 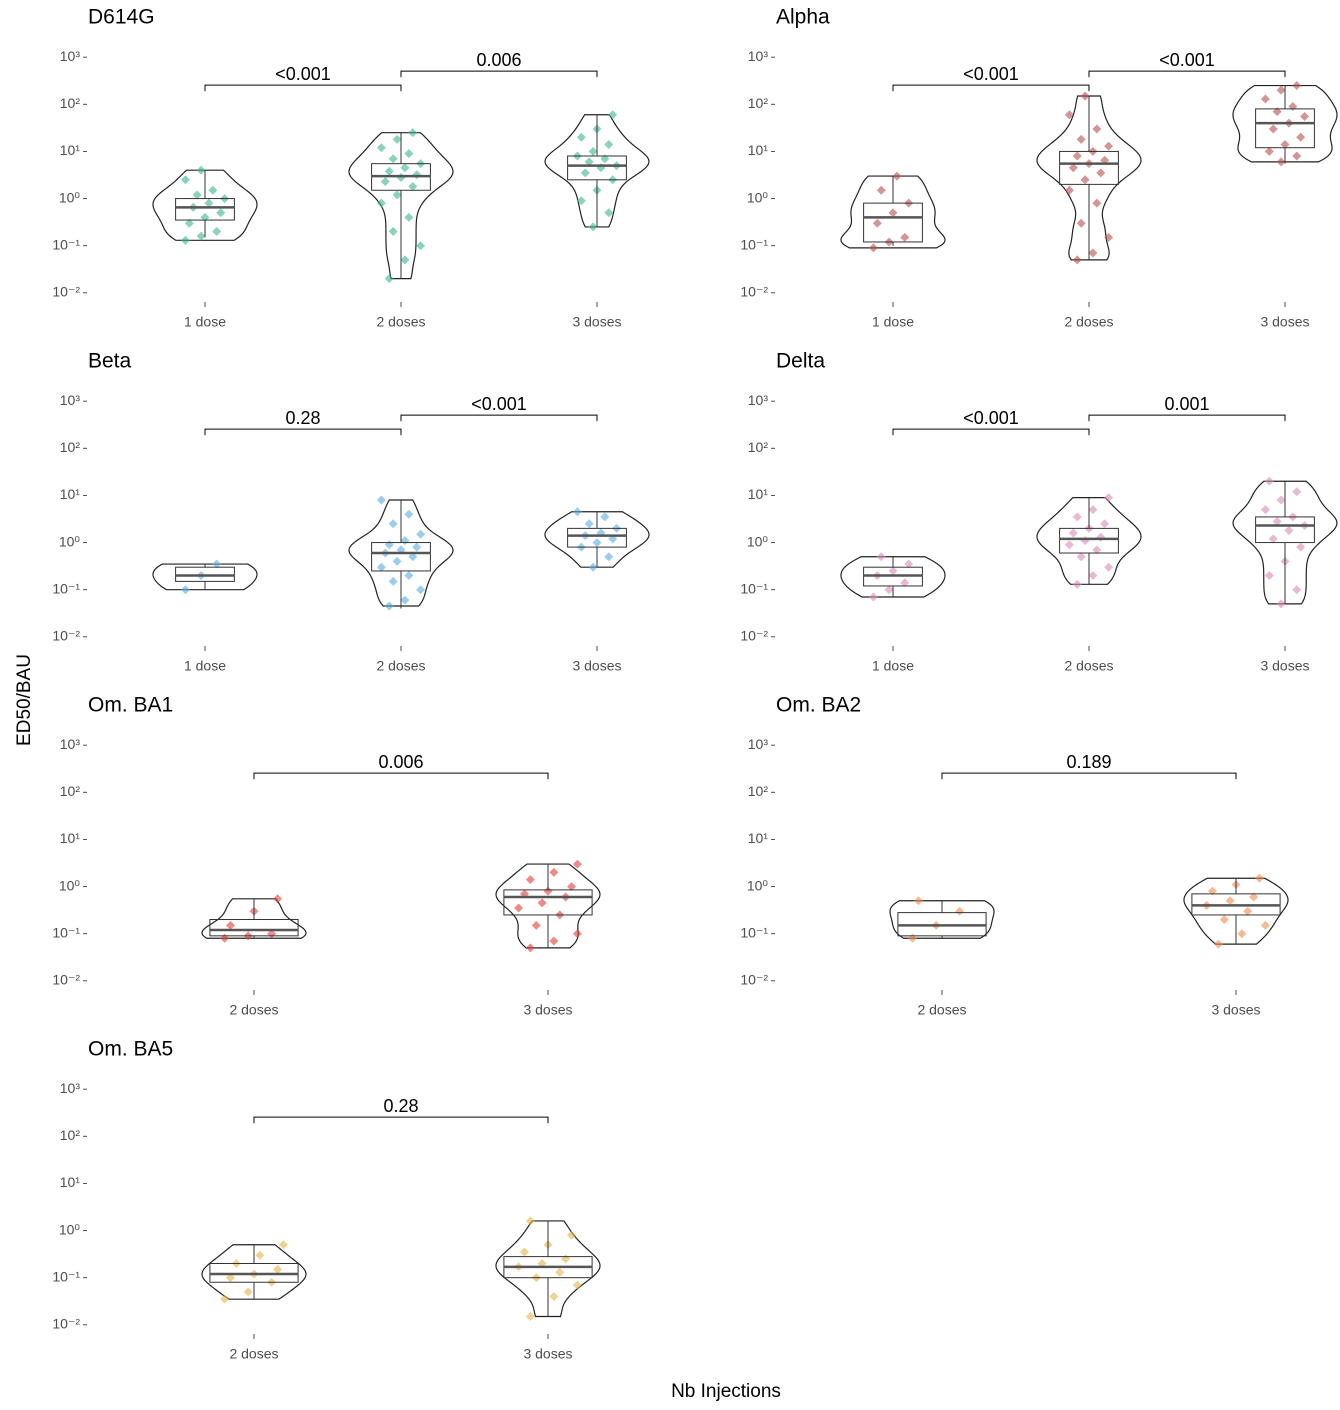 What do you see at coordinates (24, 700) in the screenshot?
I see `y-axis-label: ED50/BAU` at bounding box center [24, 700].